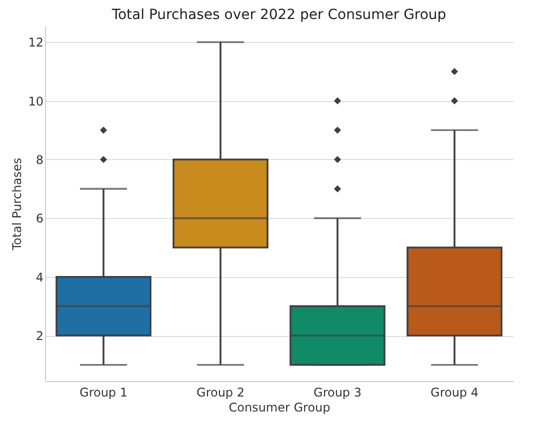 The height and width of the screenshot is (429, 543). Describe the element at coordinates (17, 205) in the screenshot. I see `y-axis-title: Total Purchases` at that location.